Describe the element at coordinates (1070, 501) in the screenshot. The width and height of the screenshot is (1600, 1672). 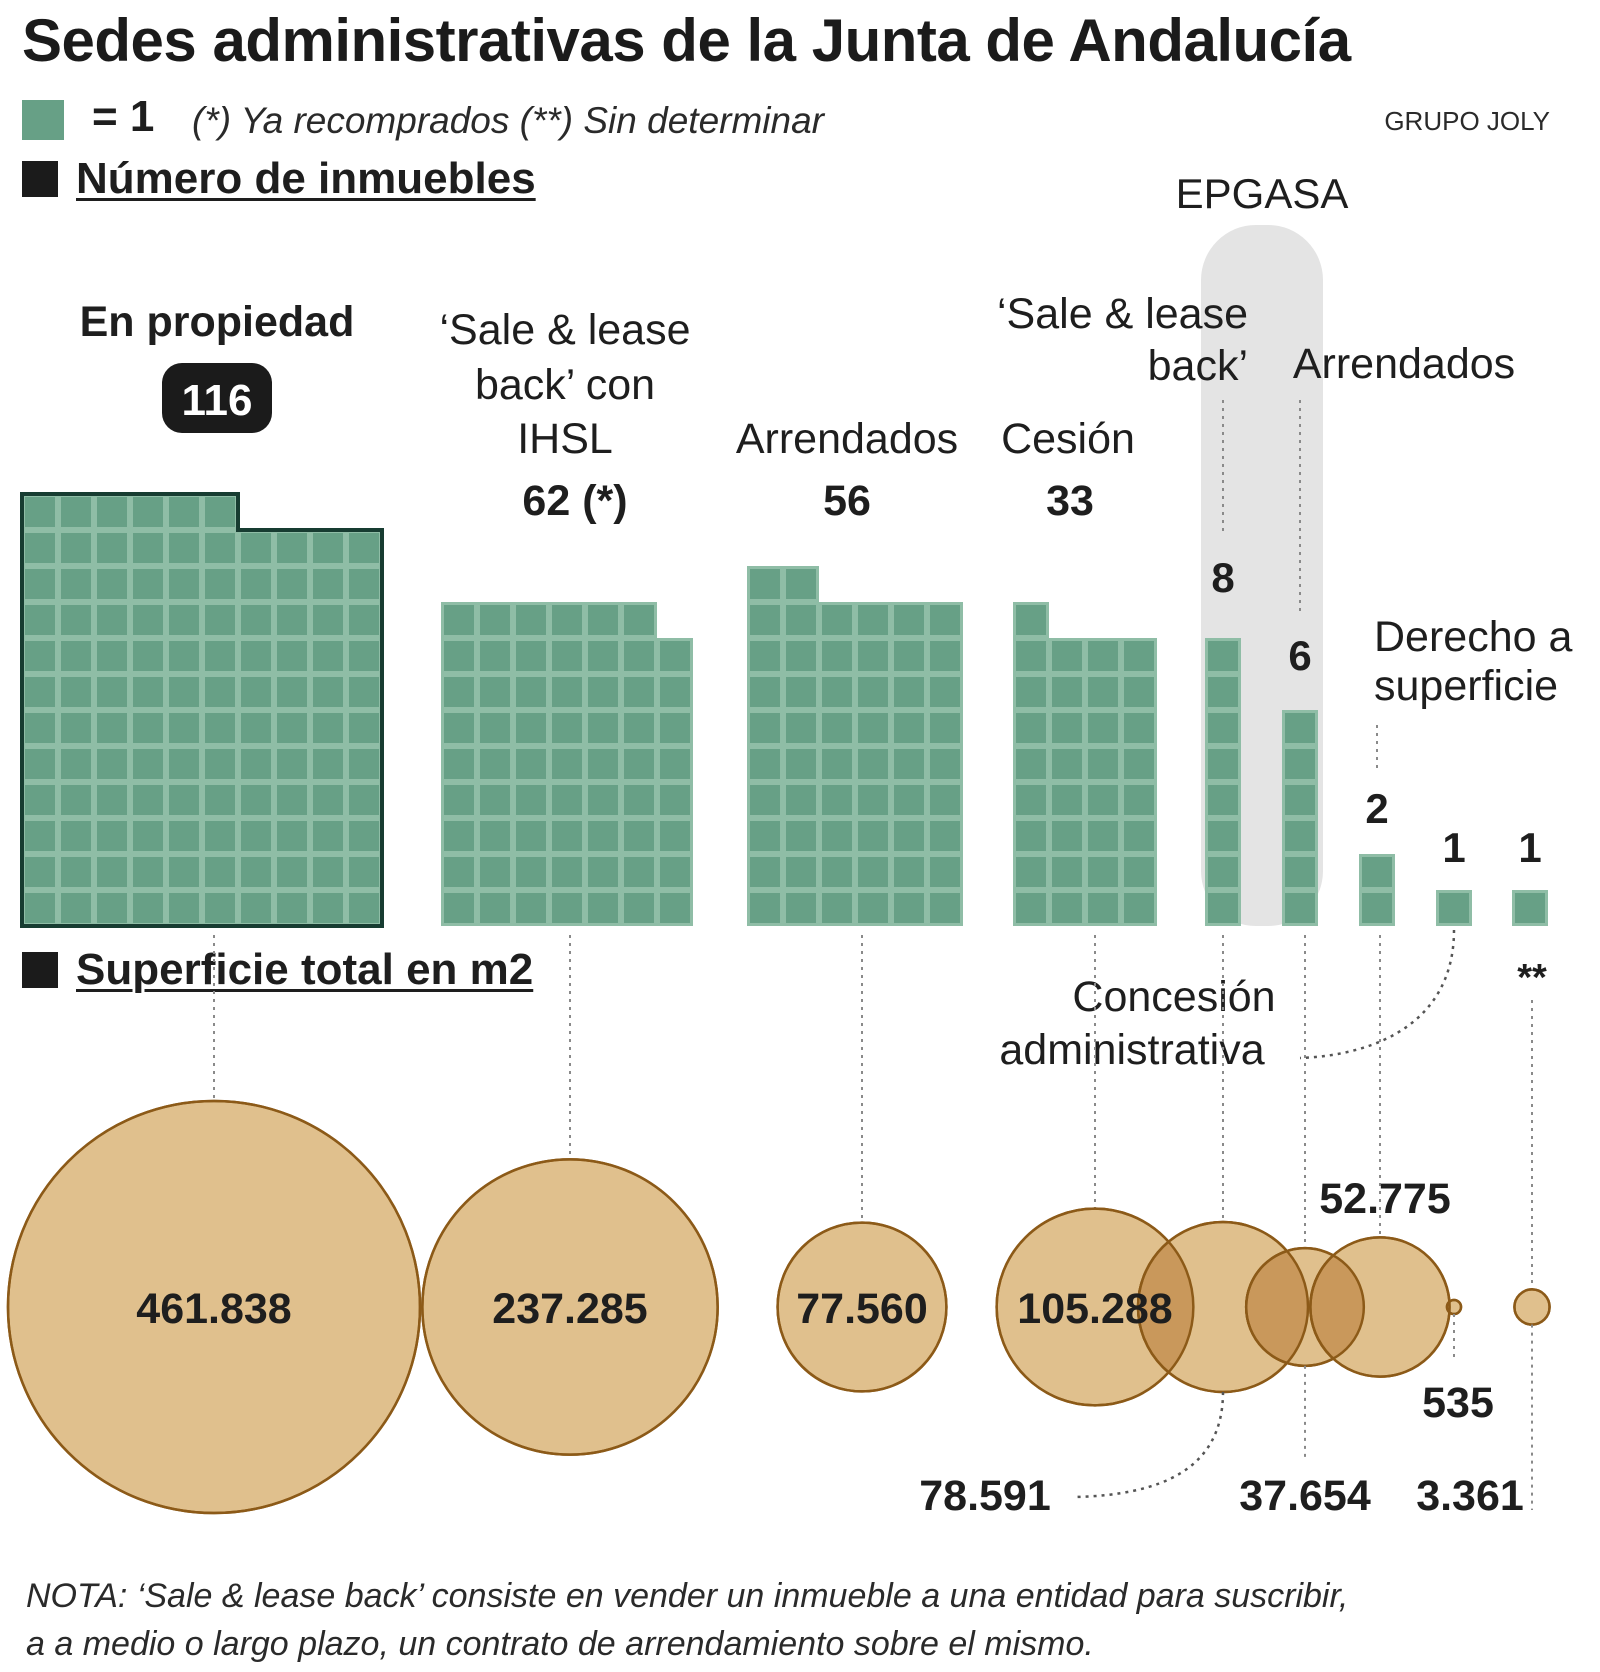
I see `value-label: 33` at that location.